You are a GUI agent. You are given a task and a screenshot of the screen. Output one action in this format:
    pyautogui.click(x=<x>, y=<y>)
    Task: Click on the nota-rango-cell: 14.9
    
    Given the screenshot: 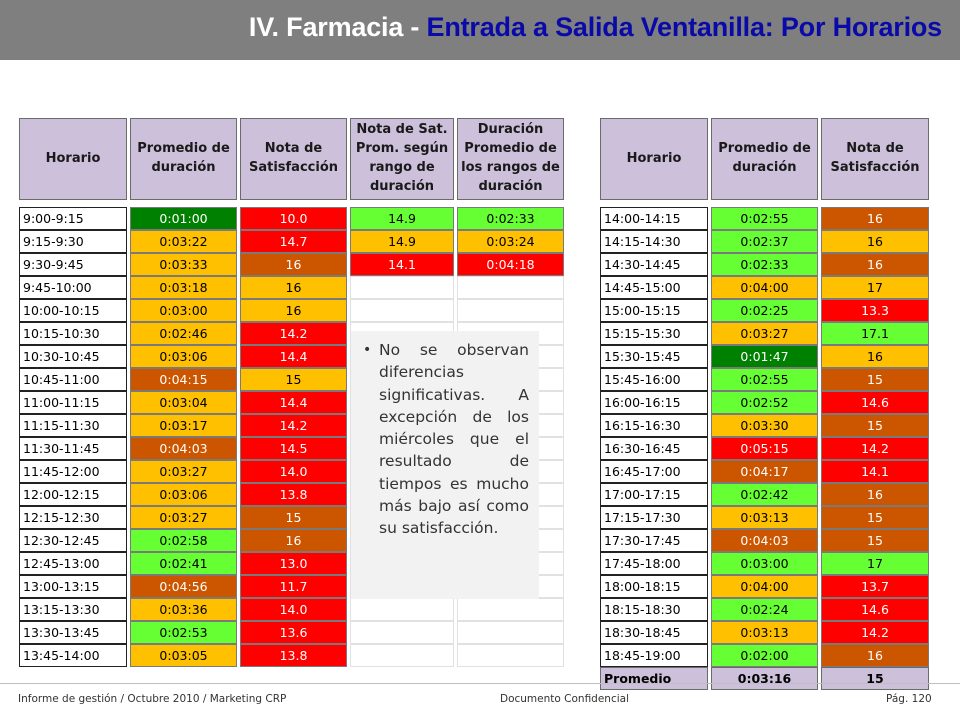 What is the action you would take?
    pyautogui.click(x=402, y=218)
    